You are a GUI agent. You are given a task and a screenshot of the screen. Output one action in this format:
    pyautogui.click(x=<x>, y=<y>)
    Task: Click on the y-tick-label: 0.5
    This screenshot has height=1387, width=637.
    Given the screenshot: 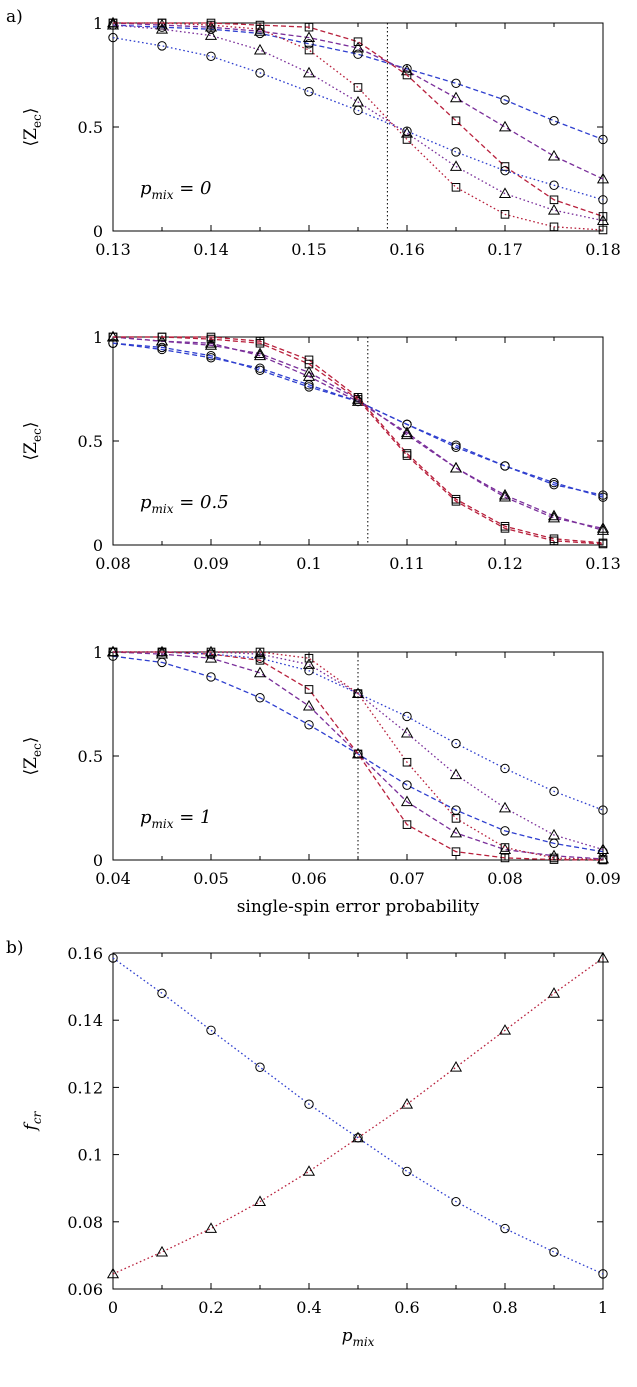 What is the action you would take?
    pyautogui.click(x=90, y=441)
    